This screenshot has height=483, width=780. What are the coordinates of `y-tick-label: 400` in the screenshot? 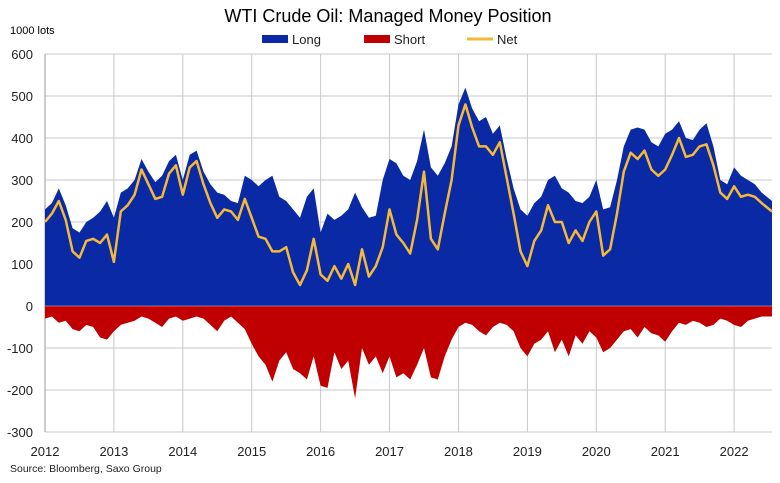 It's located at (22, 138).